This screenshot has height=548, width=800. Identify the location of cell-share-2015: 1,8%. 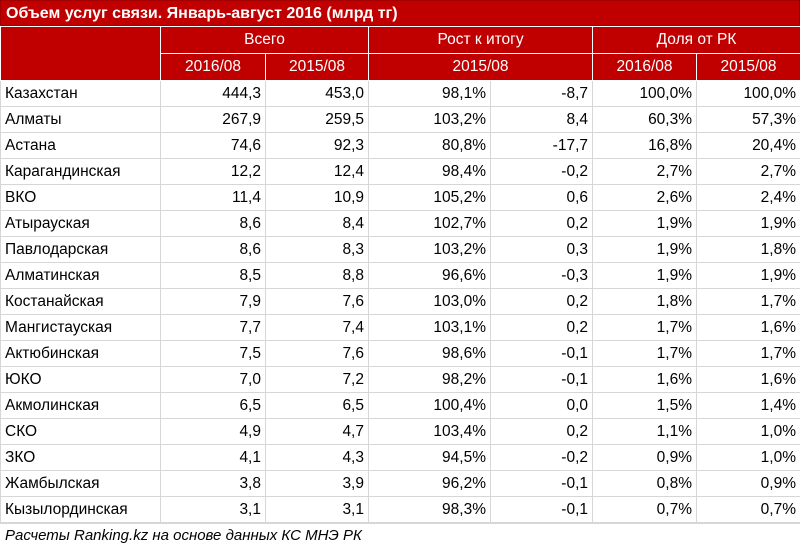
(748, 250).